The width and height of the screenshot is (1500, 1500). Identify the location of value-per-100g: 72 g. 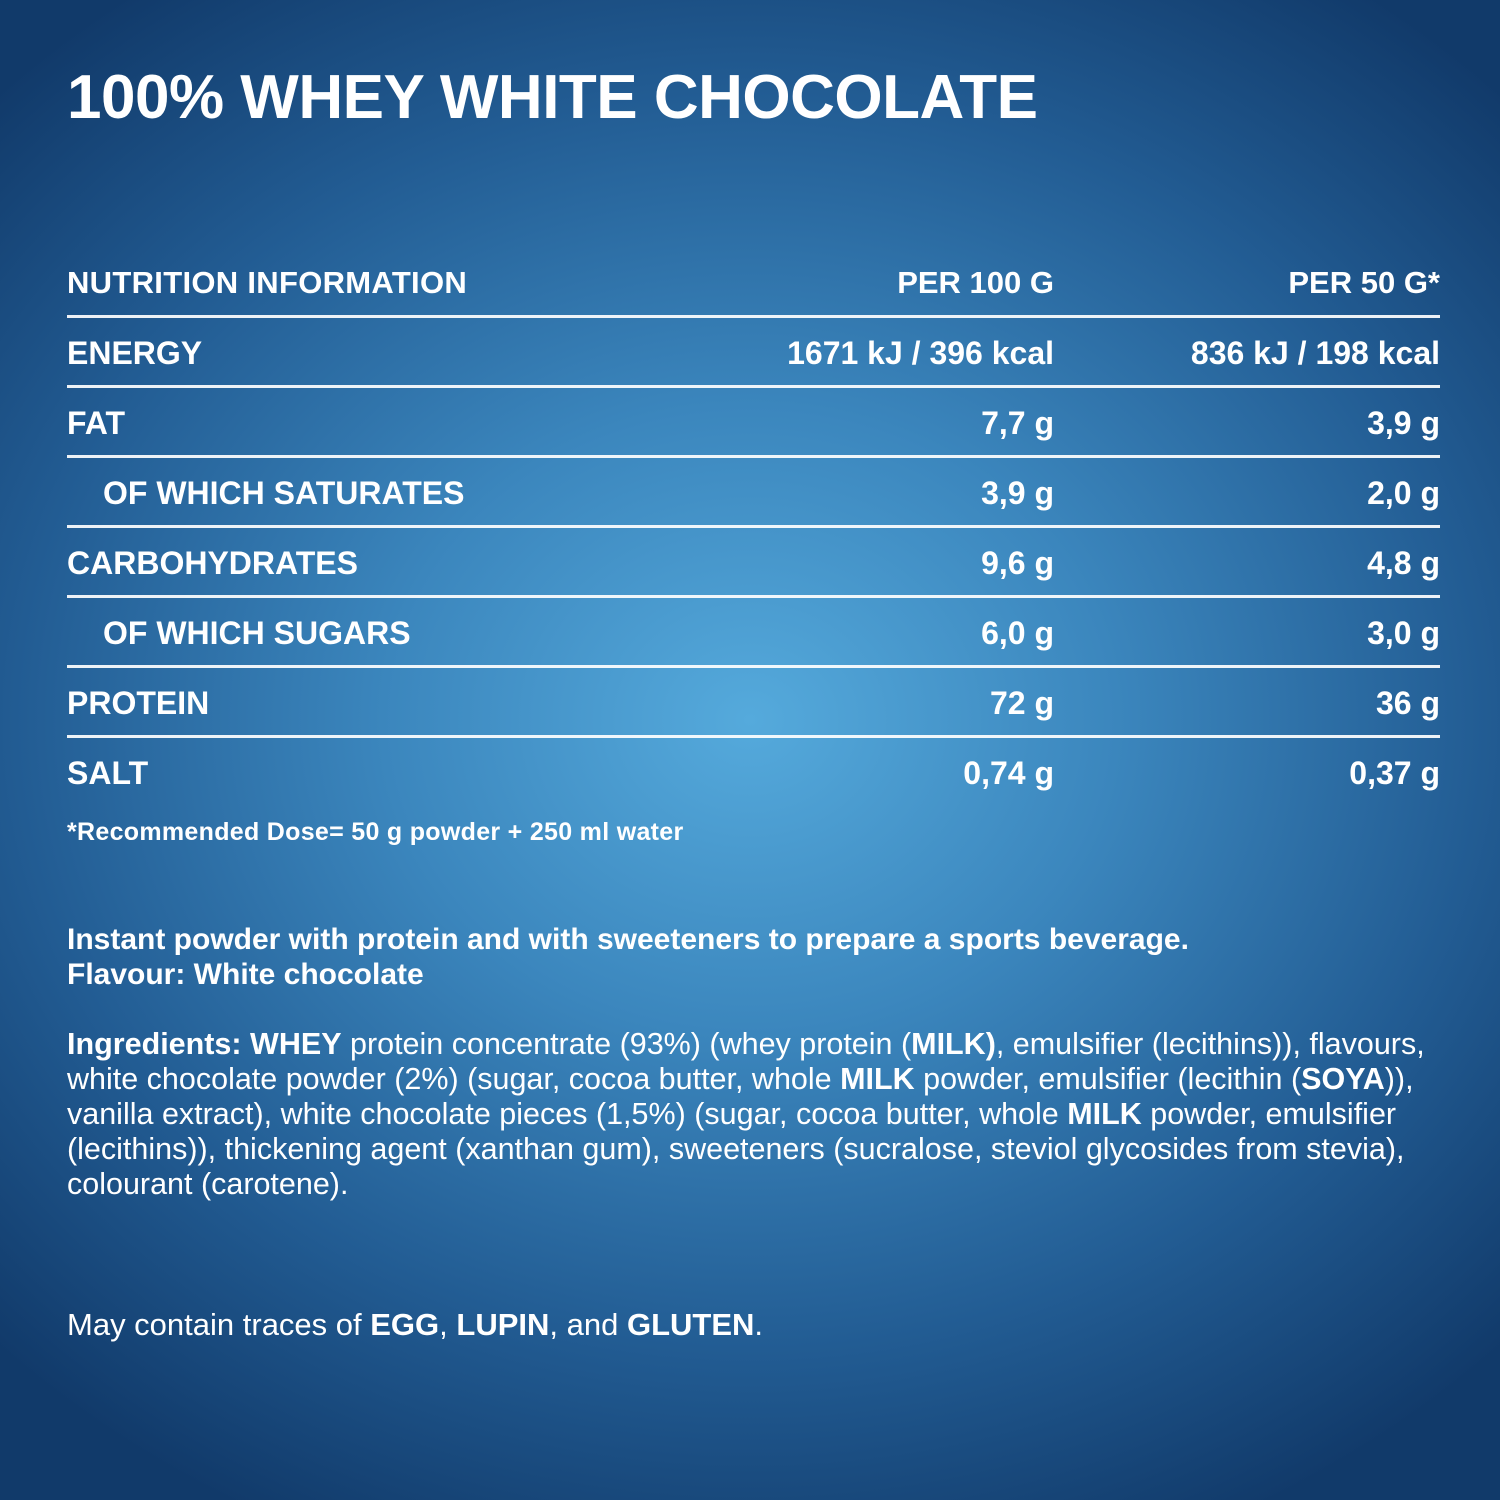
(1021, 703).